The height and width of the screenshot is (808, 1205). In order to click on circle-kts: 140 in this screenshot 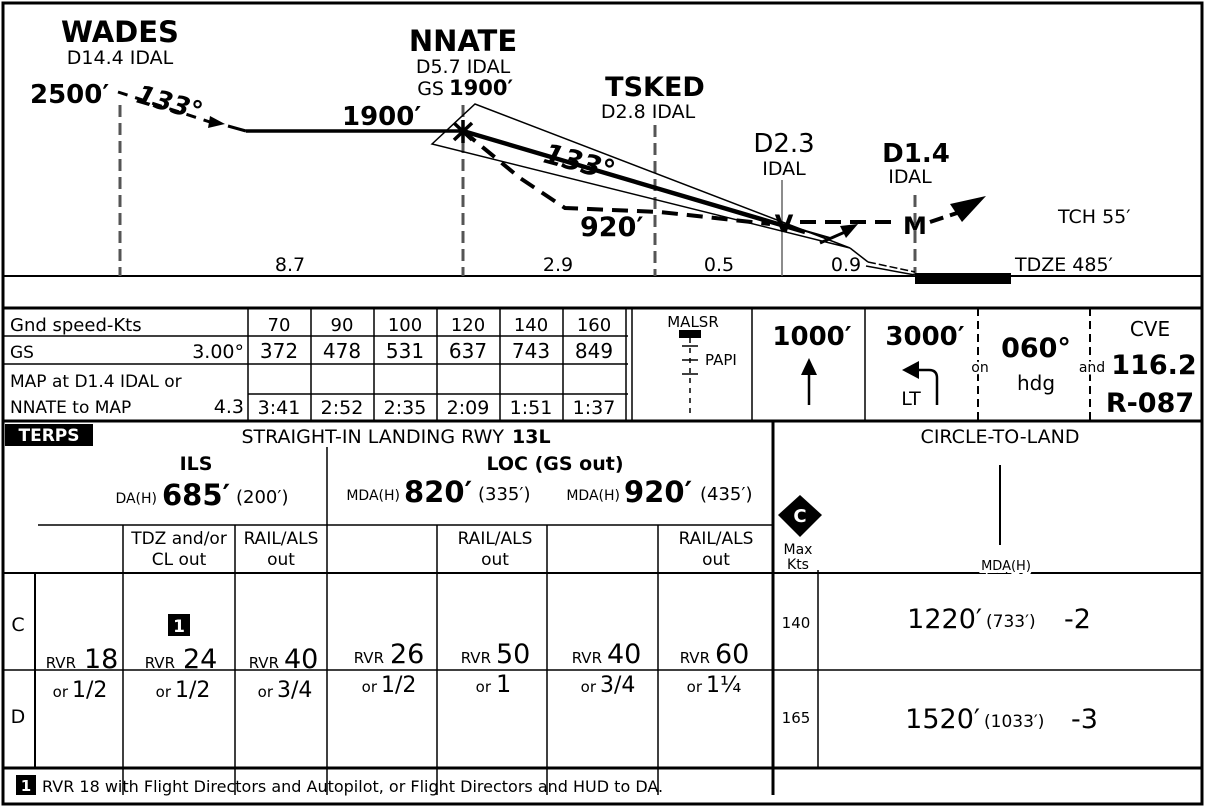, I will do `click(796, 623)`.